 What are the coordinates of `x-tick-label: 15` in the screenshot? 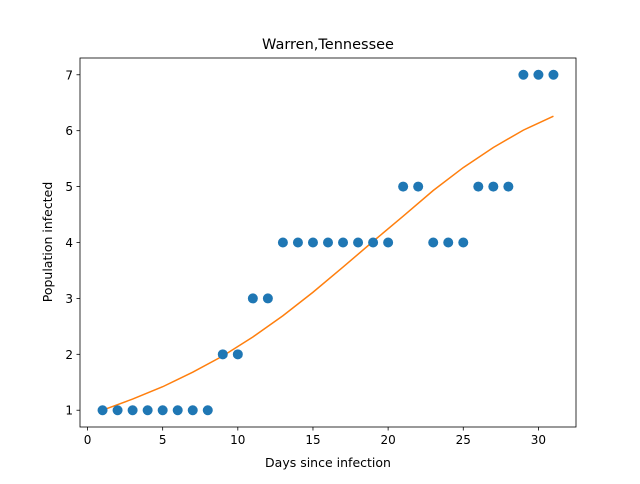 It's located at (312, 440).